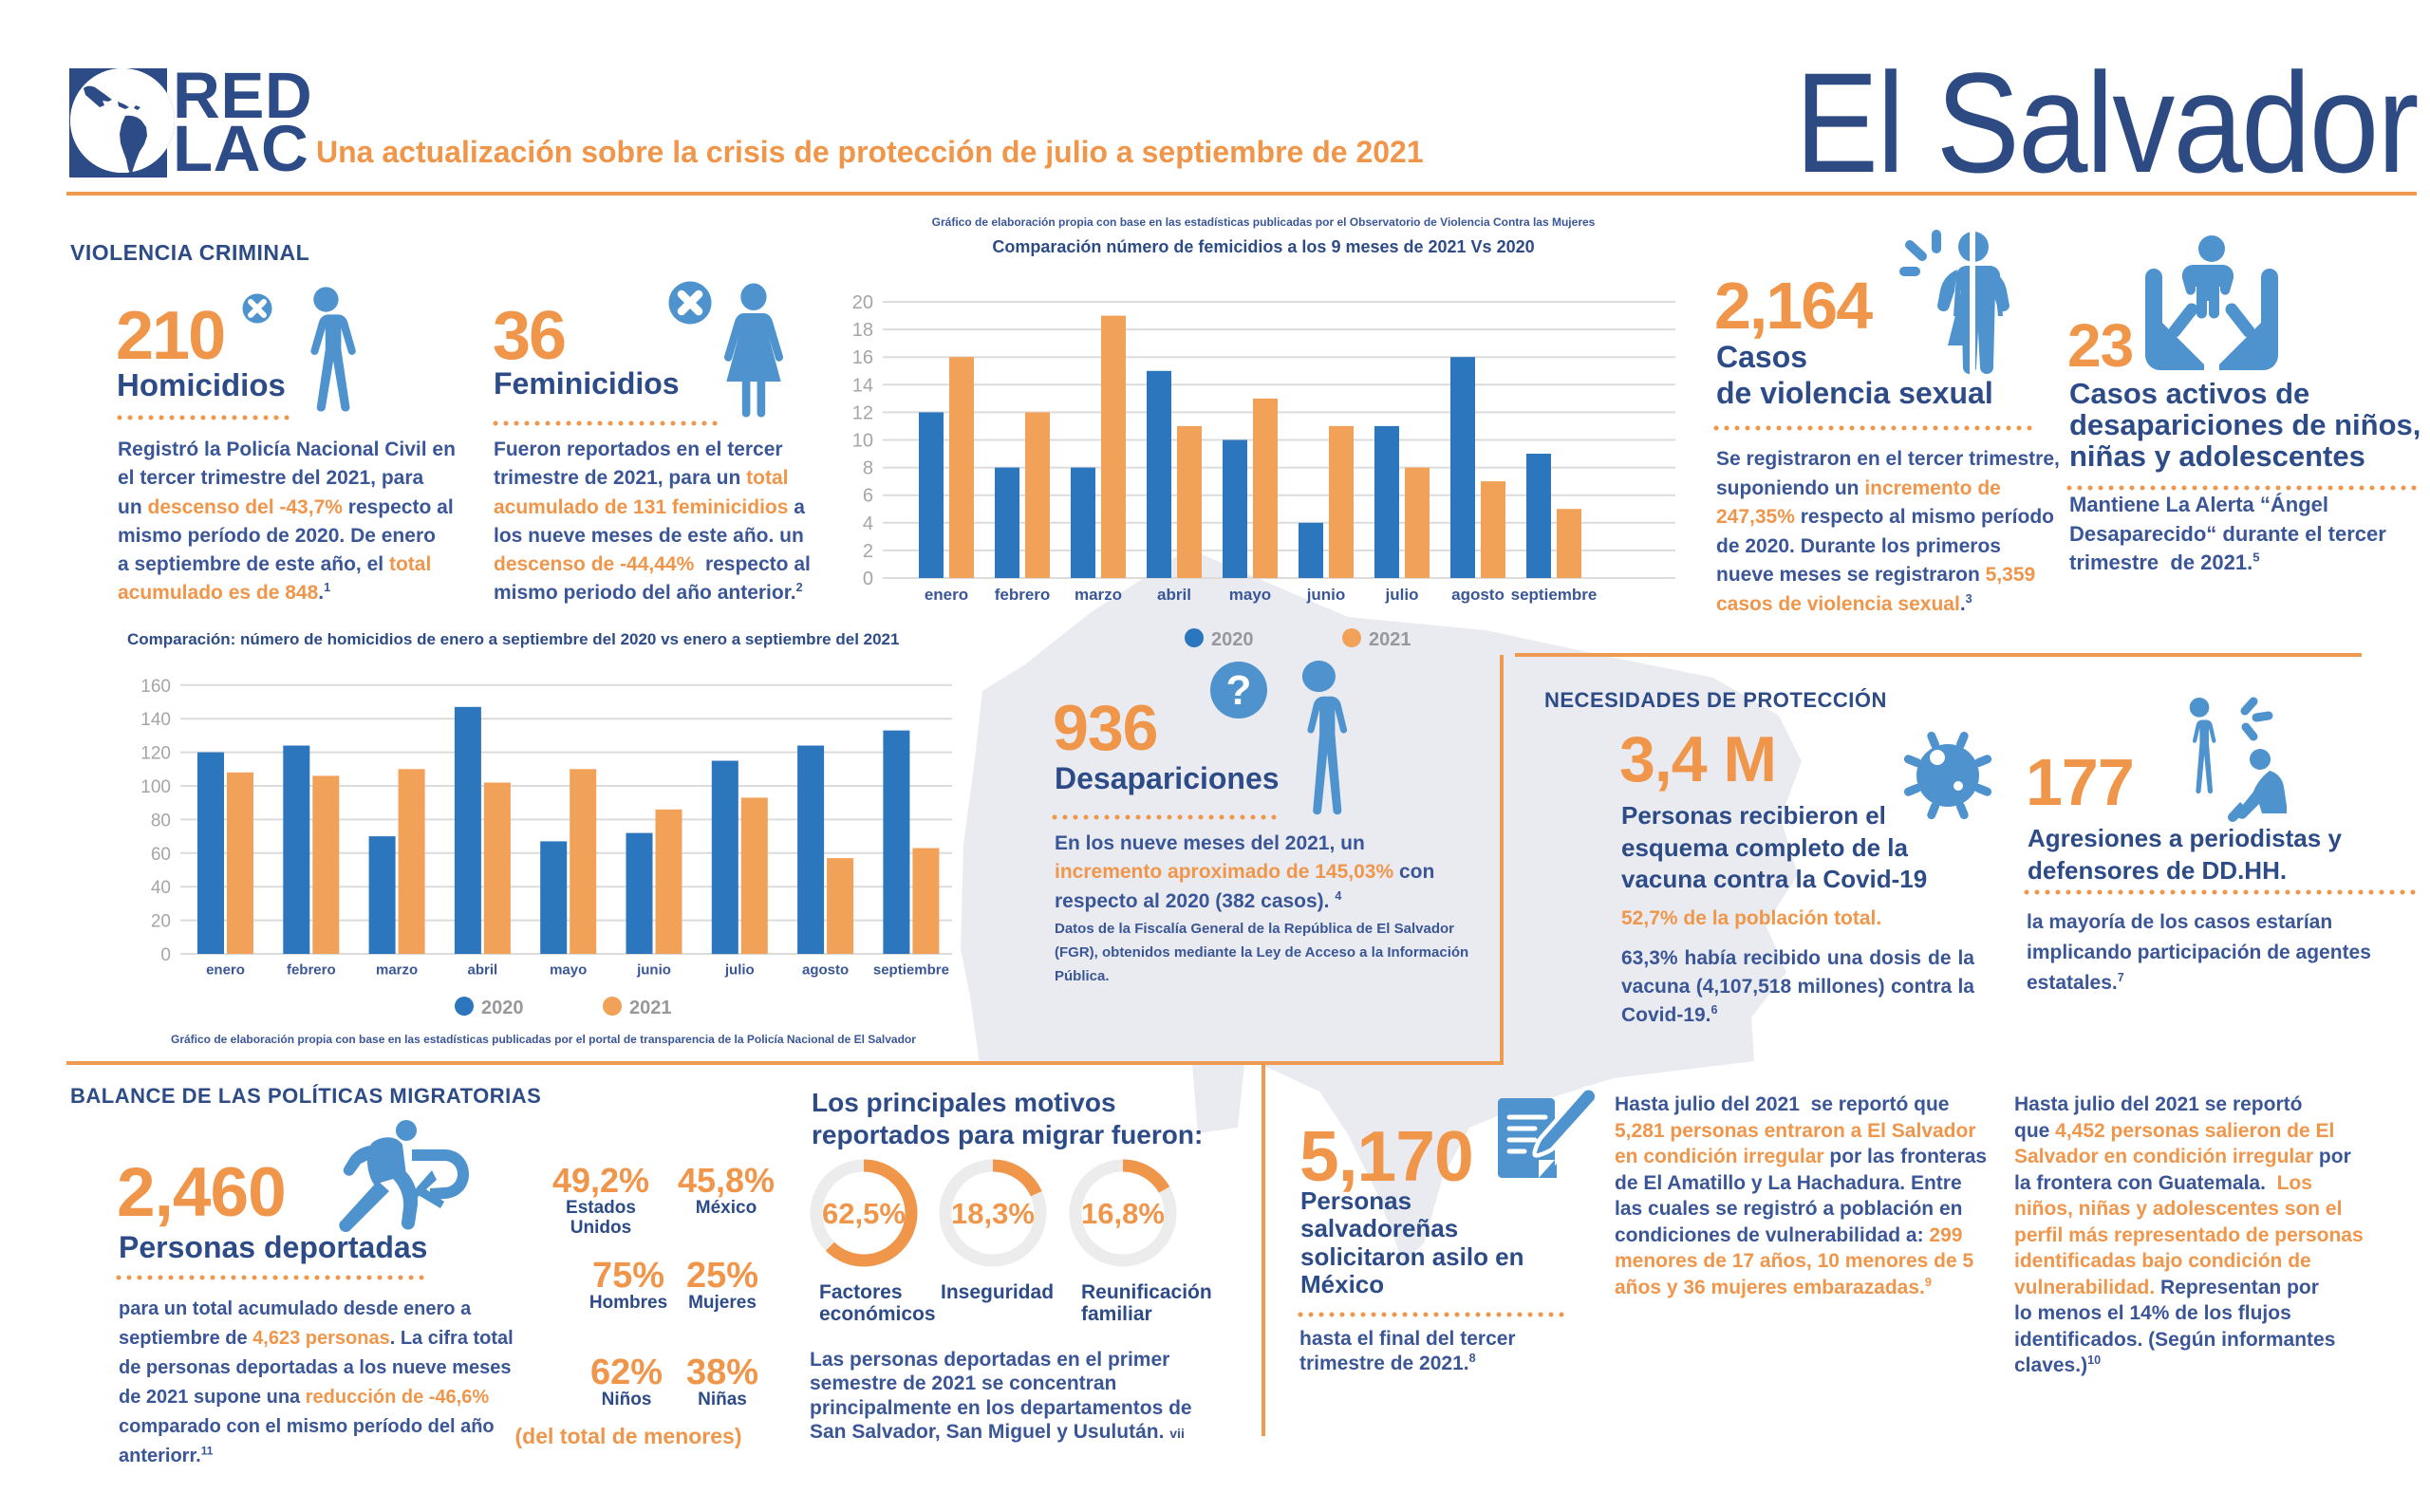 The width and height of the screenshot is (2430, 1512). I want to click on svg-text: 40, so click(161, 888).